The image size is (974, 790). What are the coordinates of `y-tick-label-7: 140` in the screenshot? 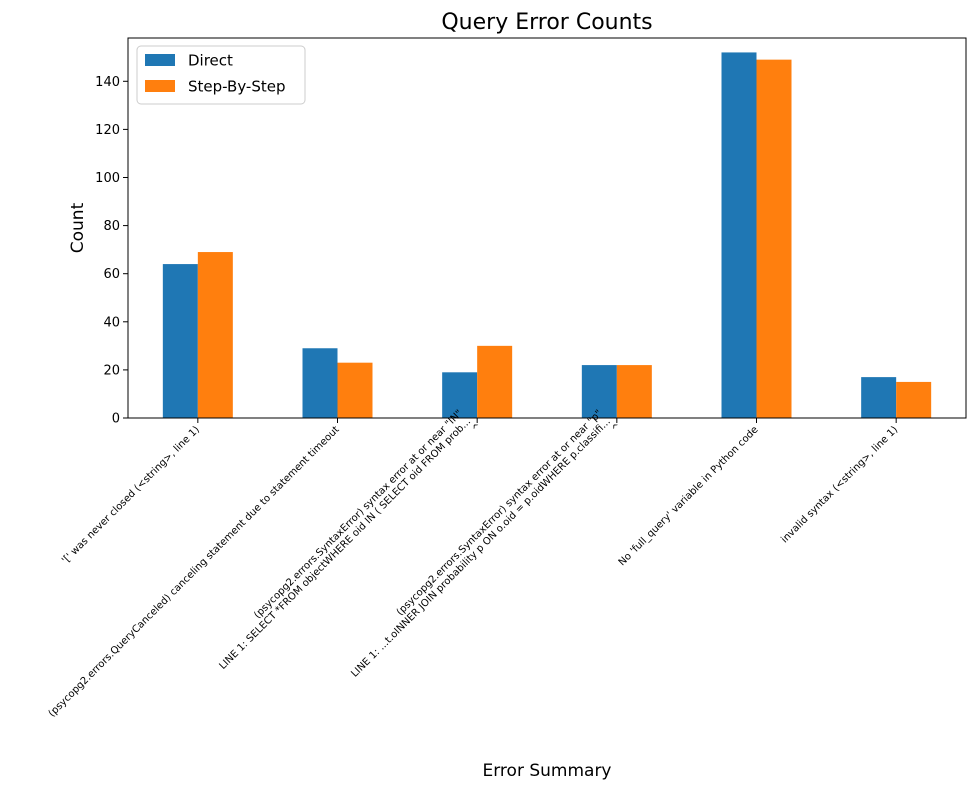 It's located at (107, 82).